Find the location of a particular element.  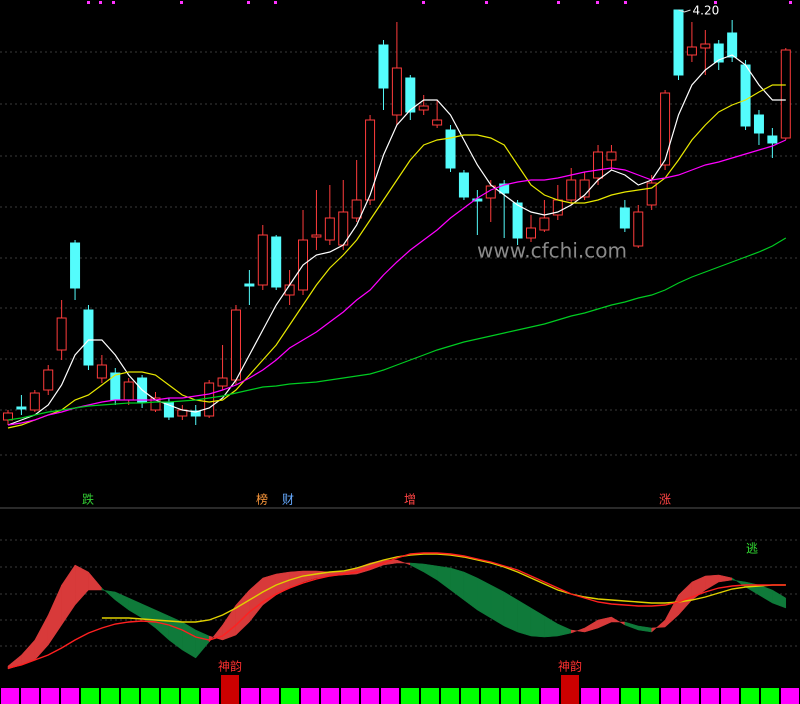

max-label: 4.20 is located at coordinates (706, 11).